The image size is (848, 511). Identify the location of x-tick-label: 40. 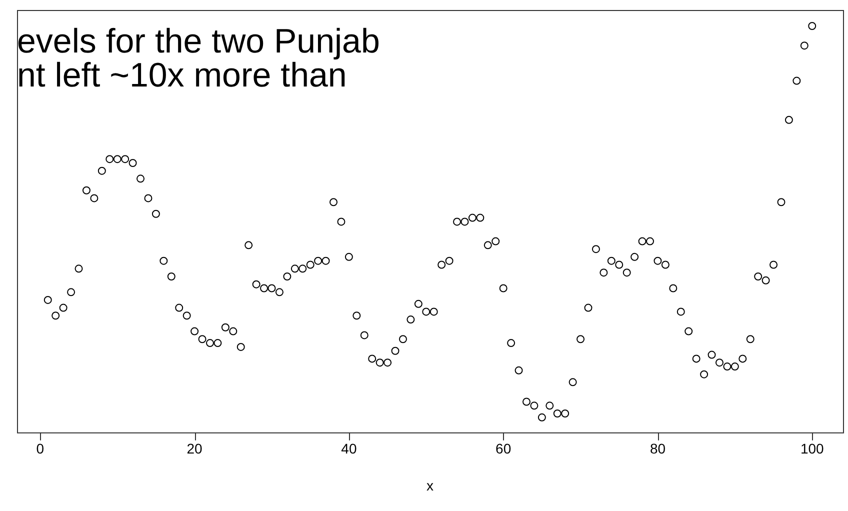
(349, 448).